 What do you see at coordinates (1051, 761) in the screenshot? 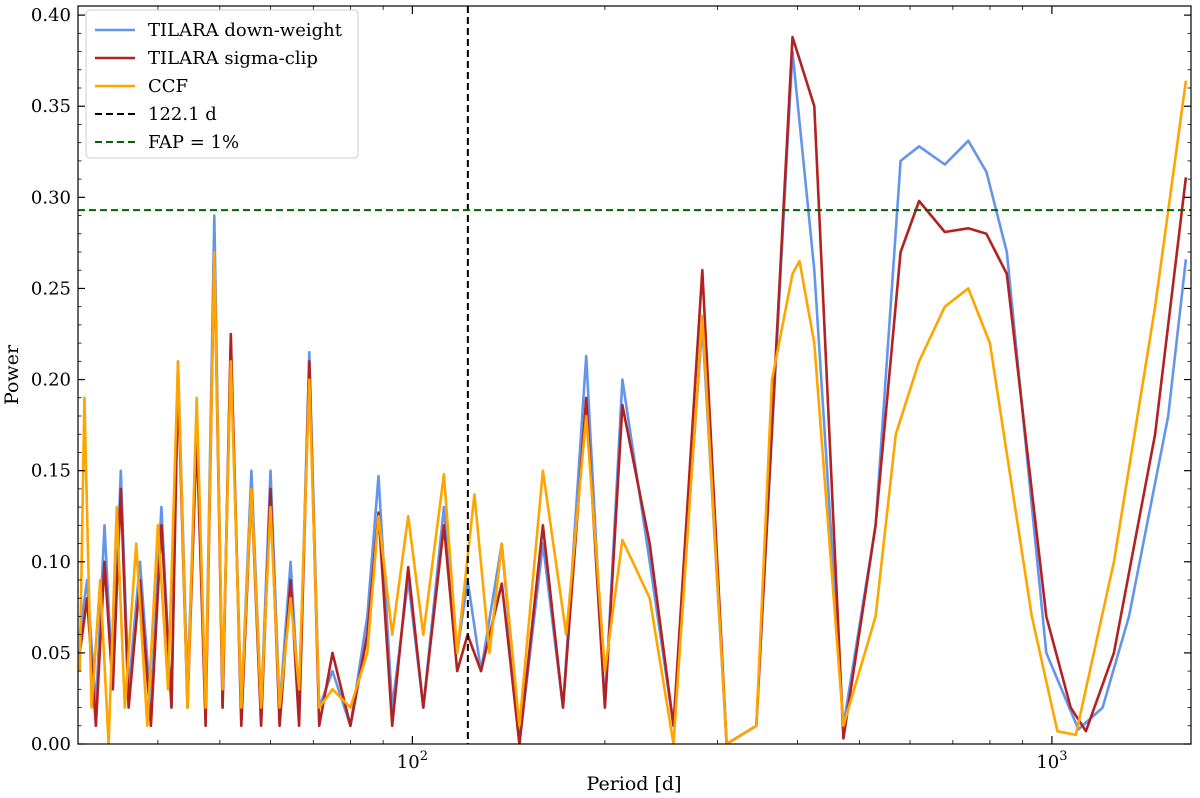
I see `x-tick-label: 10³` at bounding box center [1051, 761].